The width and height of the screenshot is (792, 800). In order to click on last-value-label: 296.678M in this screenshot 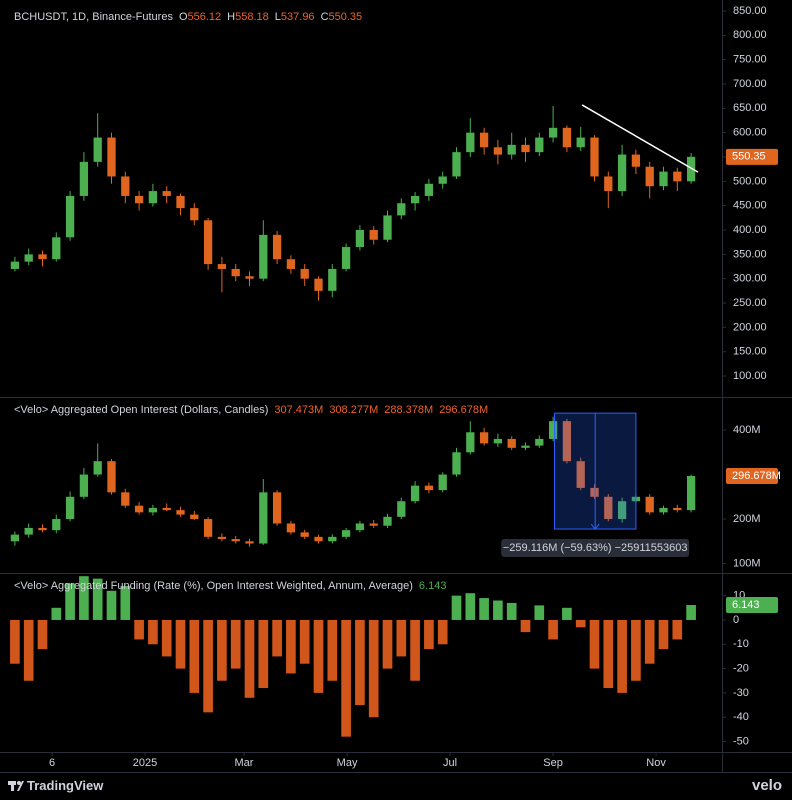, I will do `click(756, 476)`.